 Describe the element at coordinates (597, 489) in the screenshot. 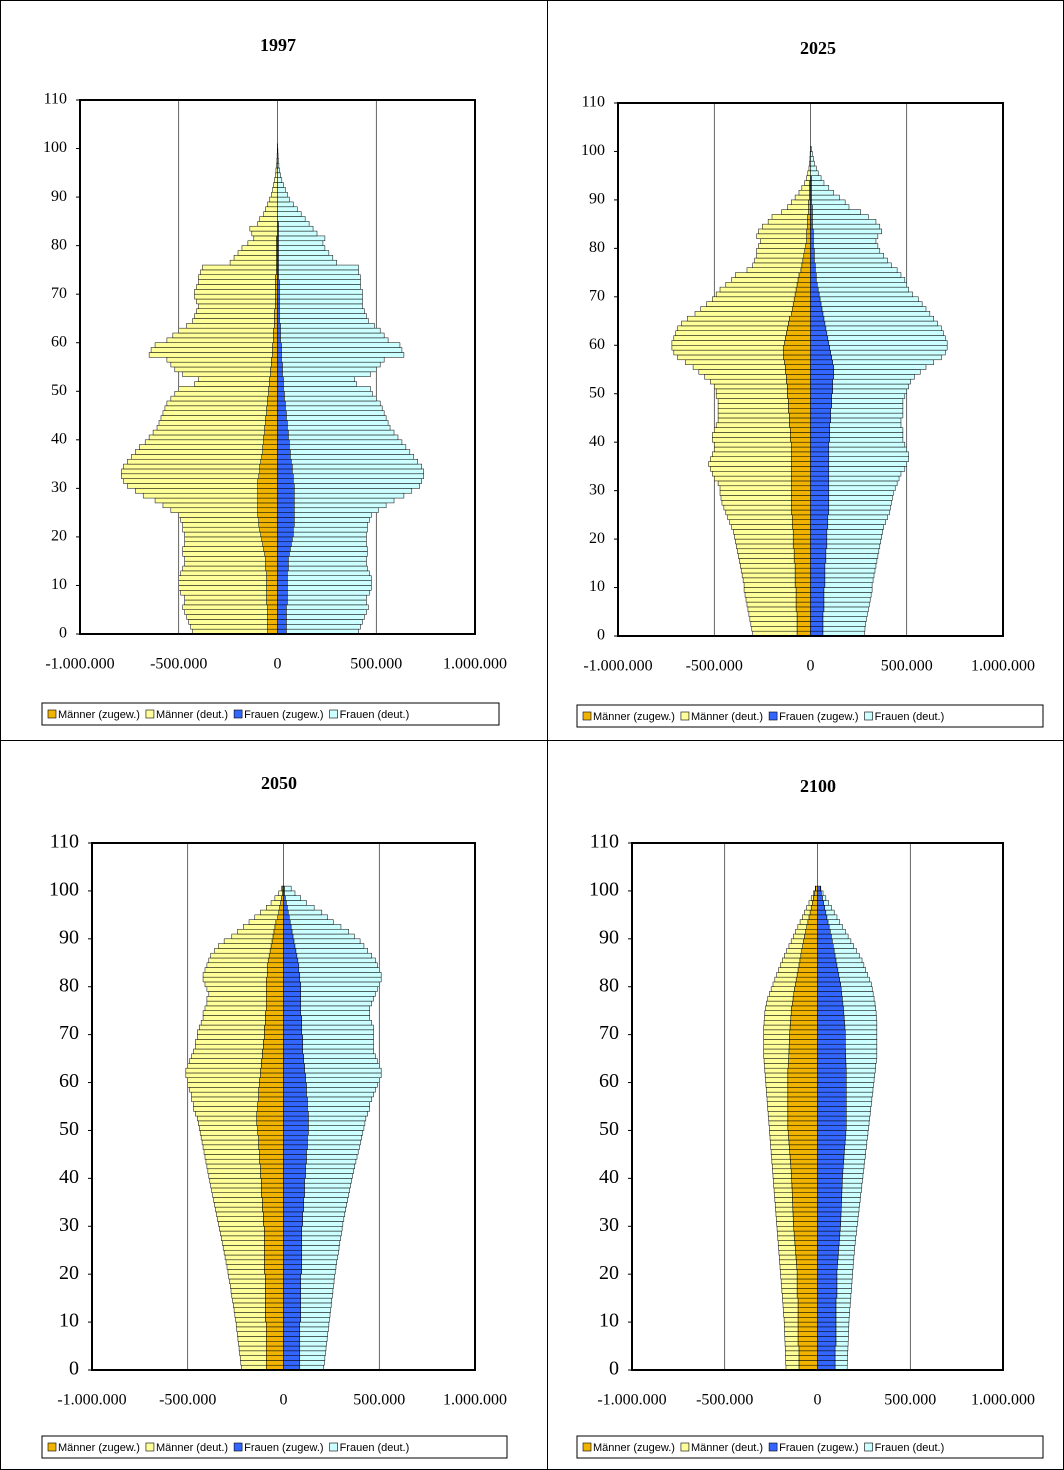

I see `y-tick-label: 30` at that location.